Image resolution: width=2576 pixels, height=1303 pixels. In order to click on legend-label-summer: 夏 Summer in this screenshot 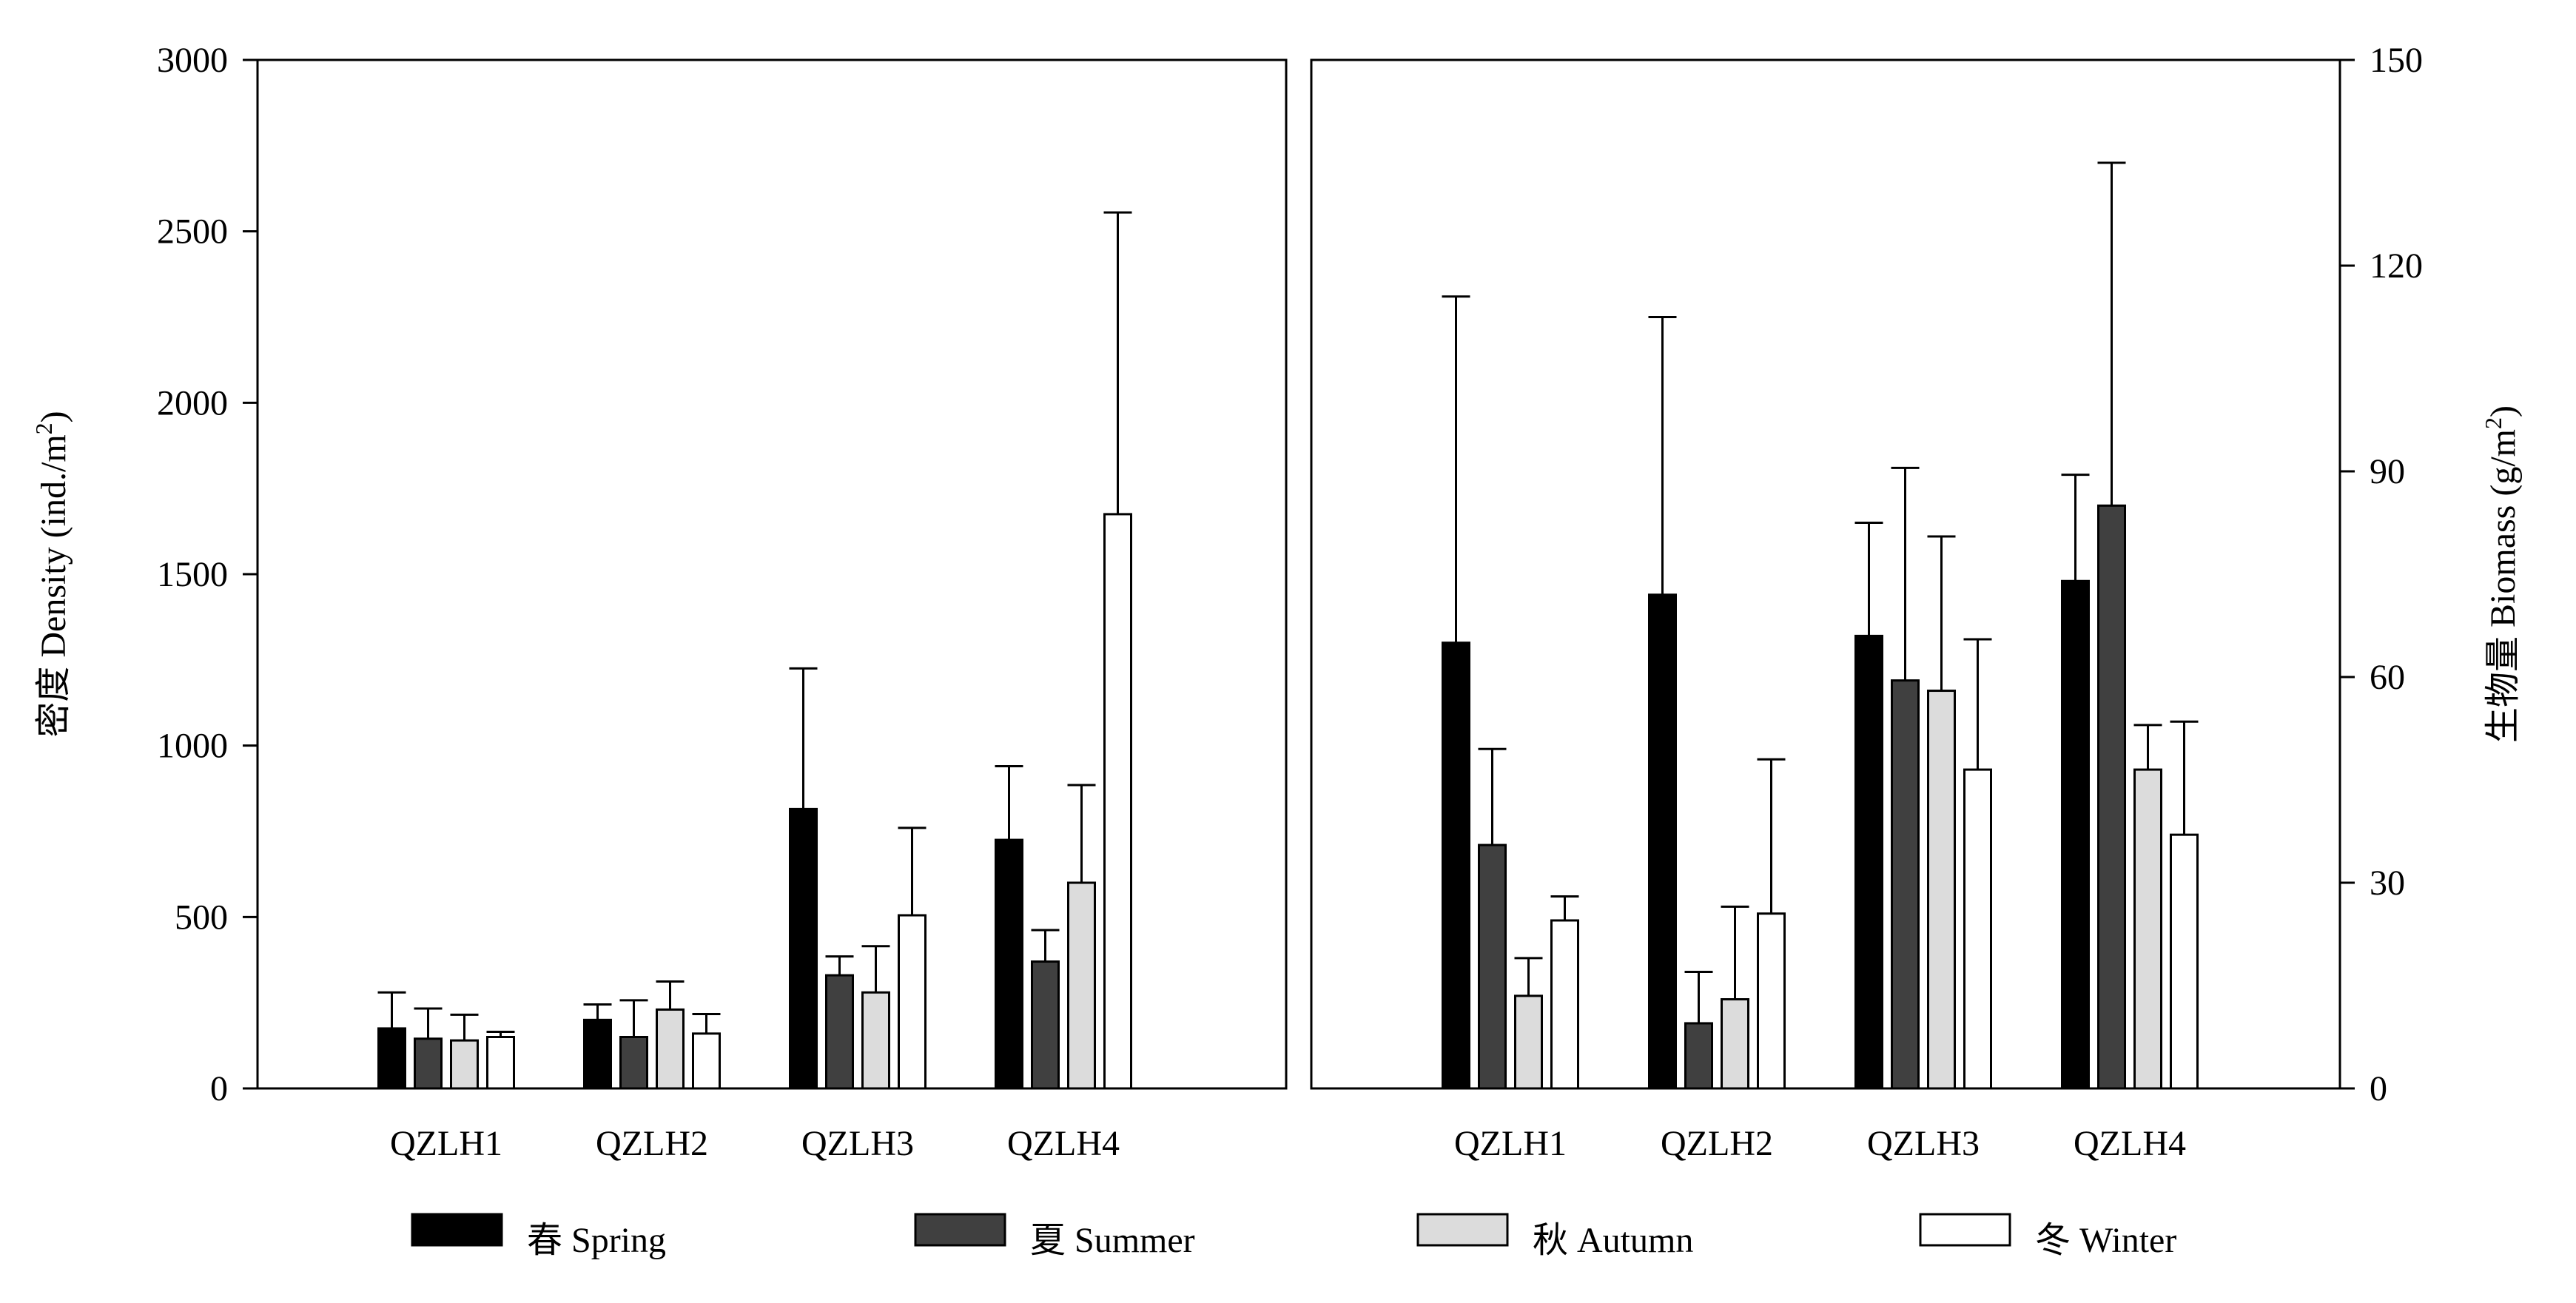, I will do `click(1112, 1241)`.